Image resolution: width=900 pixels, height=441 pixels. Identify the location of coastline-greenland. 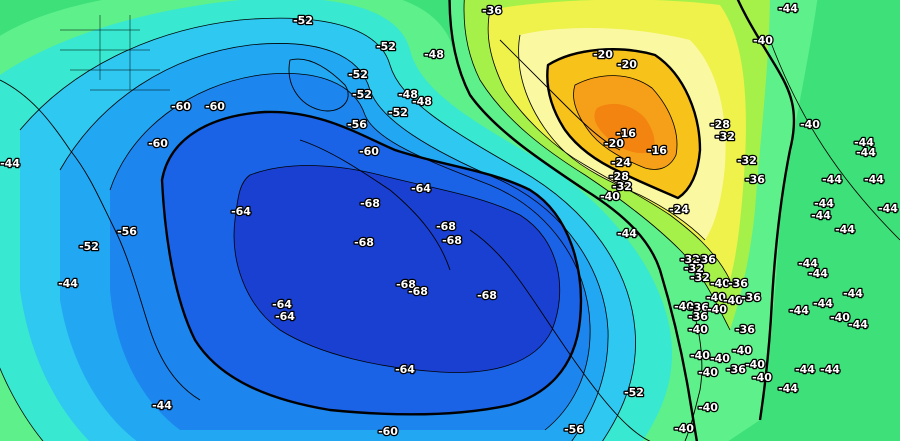
(375, 205).